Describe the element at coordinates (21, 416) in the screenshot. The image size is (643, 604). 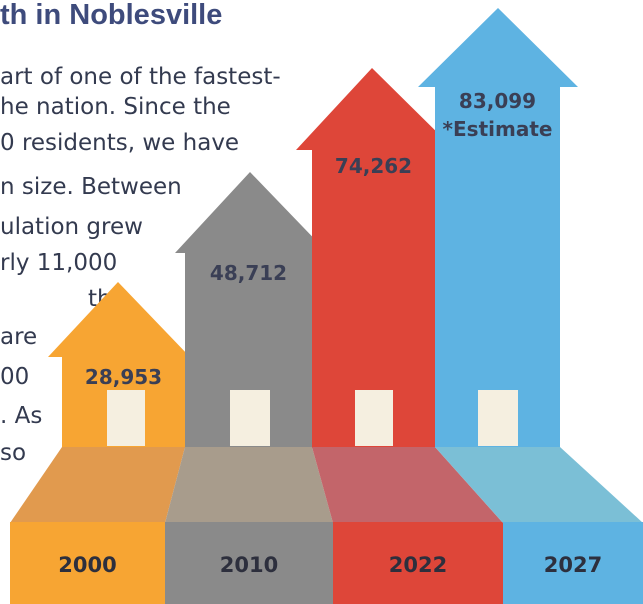
I see `paragraph-line: . As` at that location.